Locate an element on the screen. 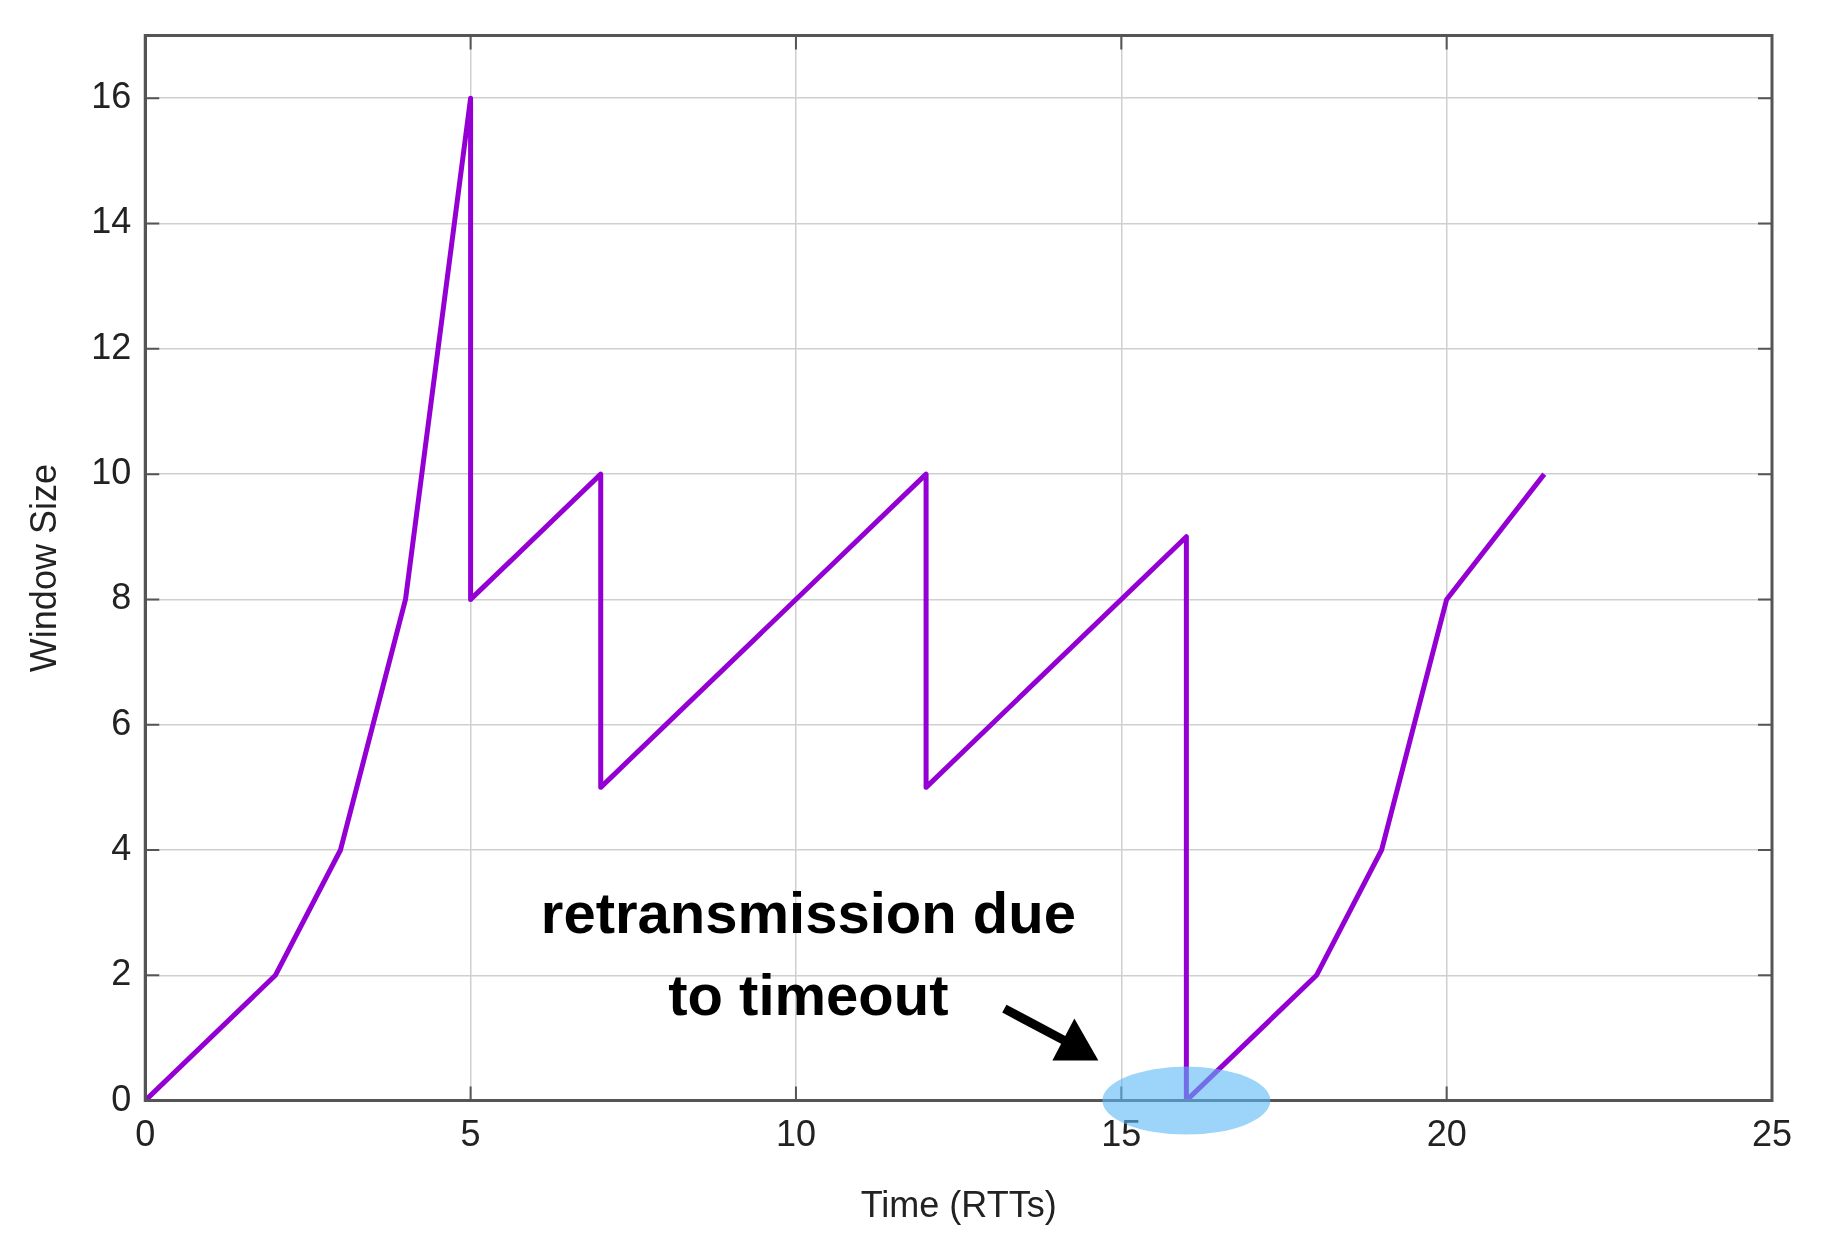 The image size is (1822, 1249). y-tick-label: 6 is located at coordinates (121, 722).